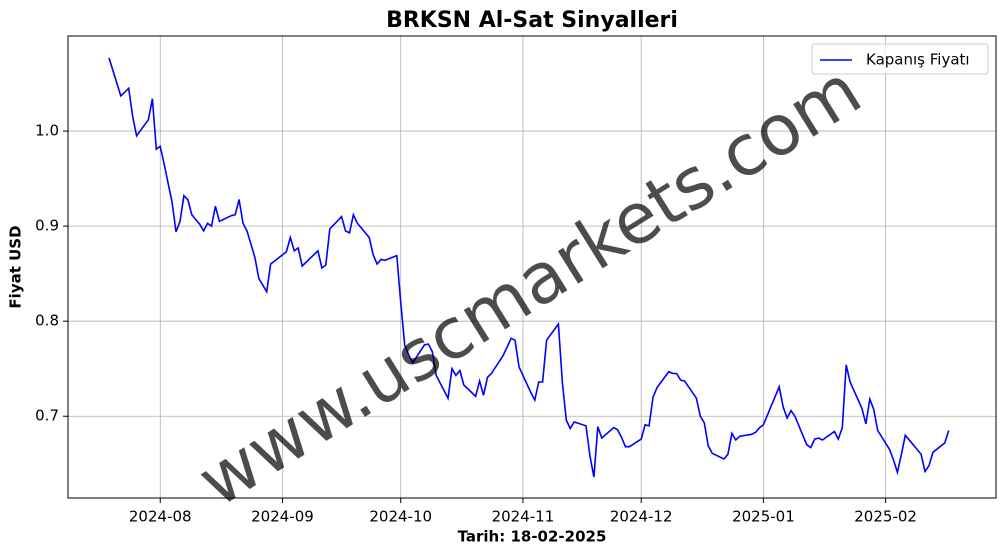 This screenshot has height=554, width=1006. What do you see at coordinates (532, 537) in the screenshot?
I see `x-axis-label: Tarih: 18-02-2025` at bounding box center [532, 537].